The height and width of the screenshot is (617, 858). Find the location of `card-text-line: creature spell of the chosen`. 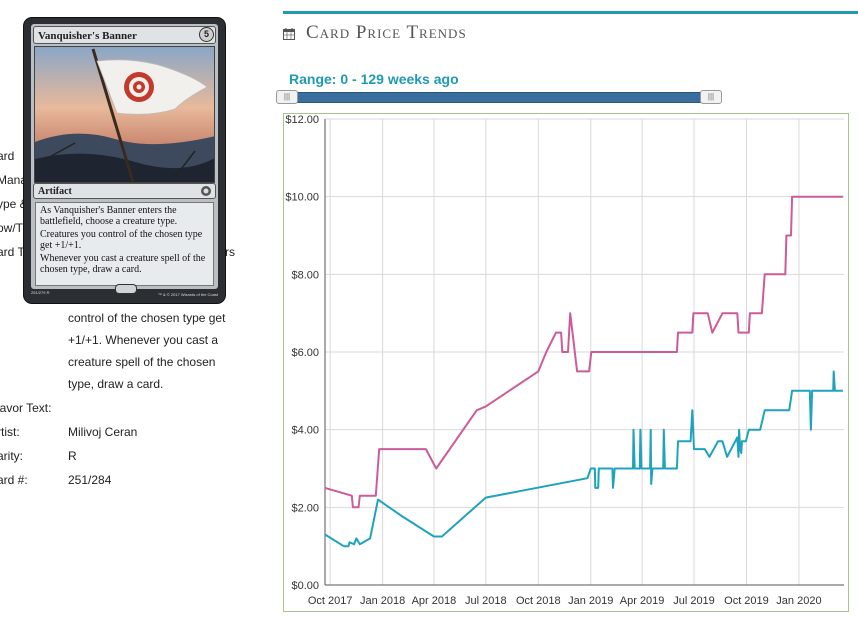

card-text-line: creature spell of the chosen is located at coordinates (142, 362).